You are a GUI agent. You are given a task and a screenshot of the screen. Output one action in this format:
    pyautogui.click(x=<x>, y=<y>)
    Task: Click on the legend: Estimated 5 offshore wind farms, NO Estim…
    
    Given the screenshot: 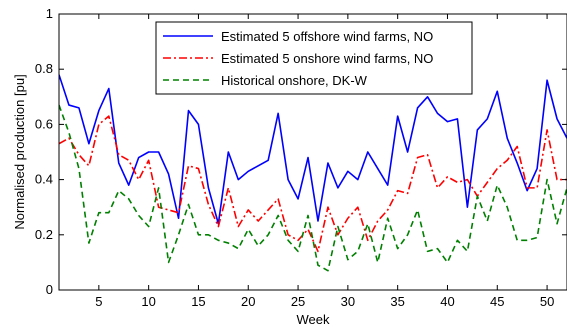 What is the action you would take?
    pyautogui.click(x=314, y=58)
    